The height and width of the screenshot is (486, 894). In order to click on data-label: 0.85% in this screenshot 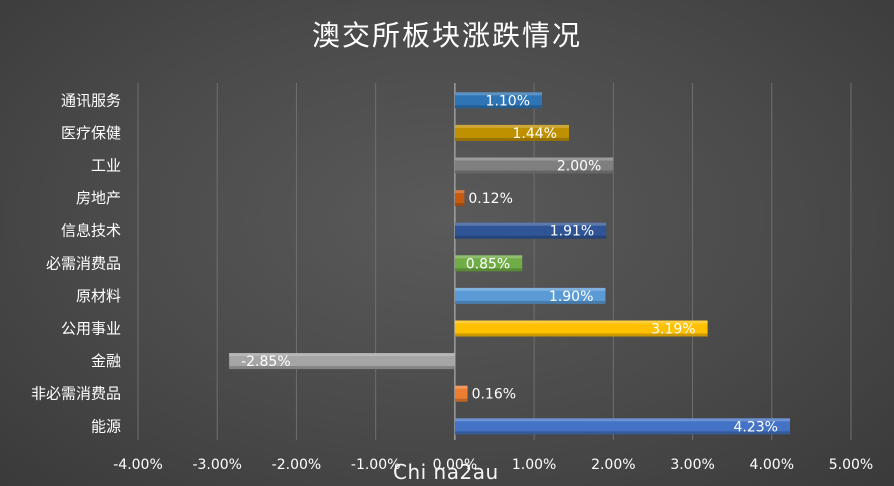, I will do `click(488, 264)`.